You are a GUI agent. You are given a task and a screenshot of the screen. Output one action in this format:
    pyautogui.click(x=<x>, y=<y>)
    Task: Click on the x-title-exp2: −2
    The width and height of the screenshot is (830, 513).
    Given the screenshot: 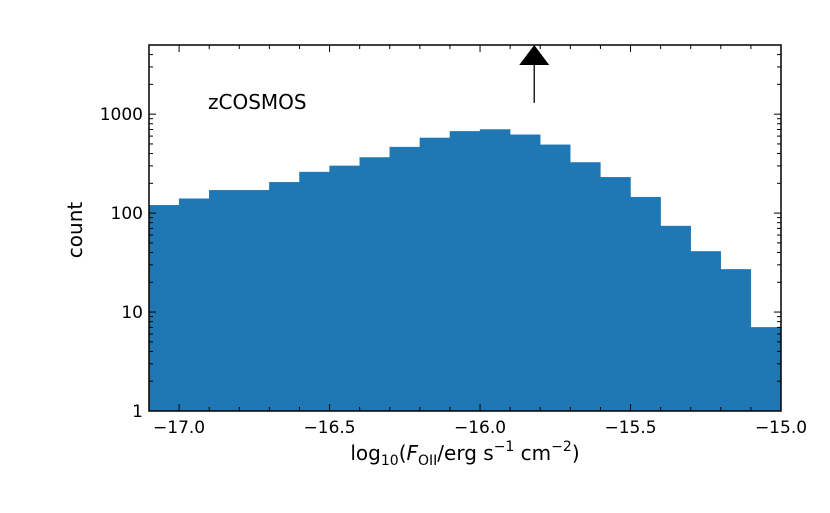 What is the action you would take?
    pyautogui.click(x=561, y=447)
    